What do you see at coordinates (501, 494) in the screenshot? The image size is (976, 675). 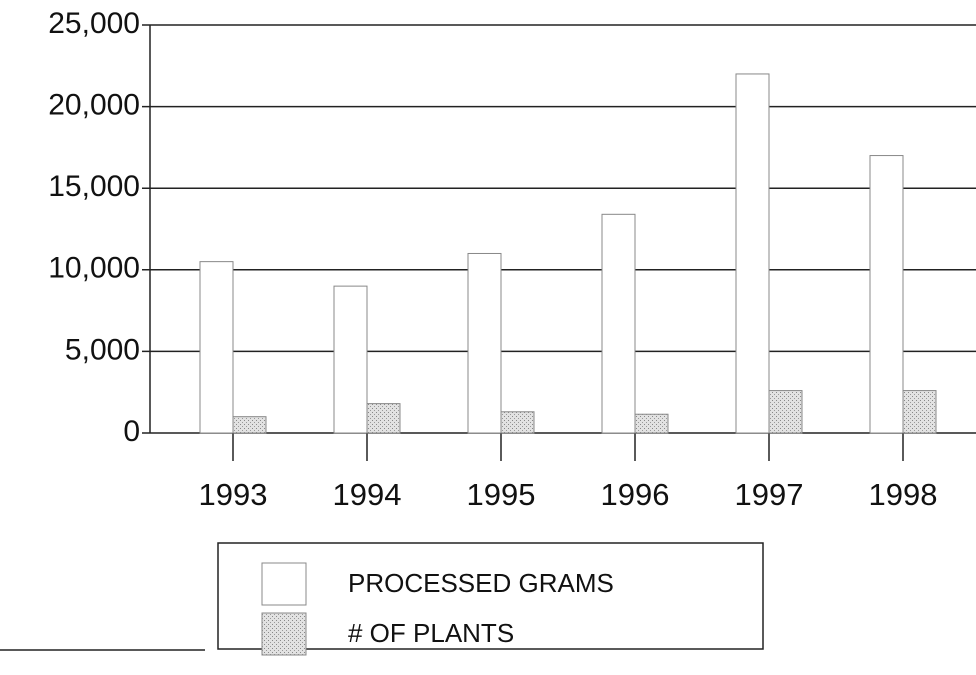 I see `x-tick-label: 1995` at bounding box center [501, 494].